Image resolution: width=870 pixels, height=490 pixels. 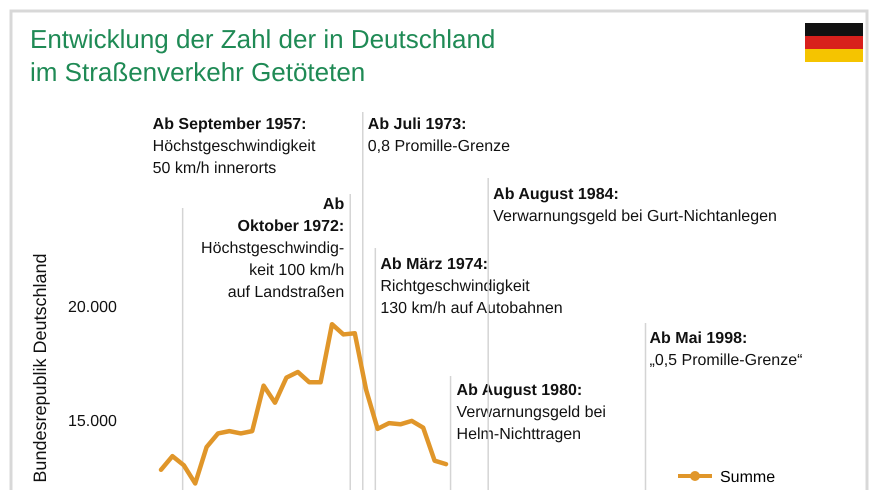 I want to click on y-tick-label: 20.000, so click(x=93, y=307).